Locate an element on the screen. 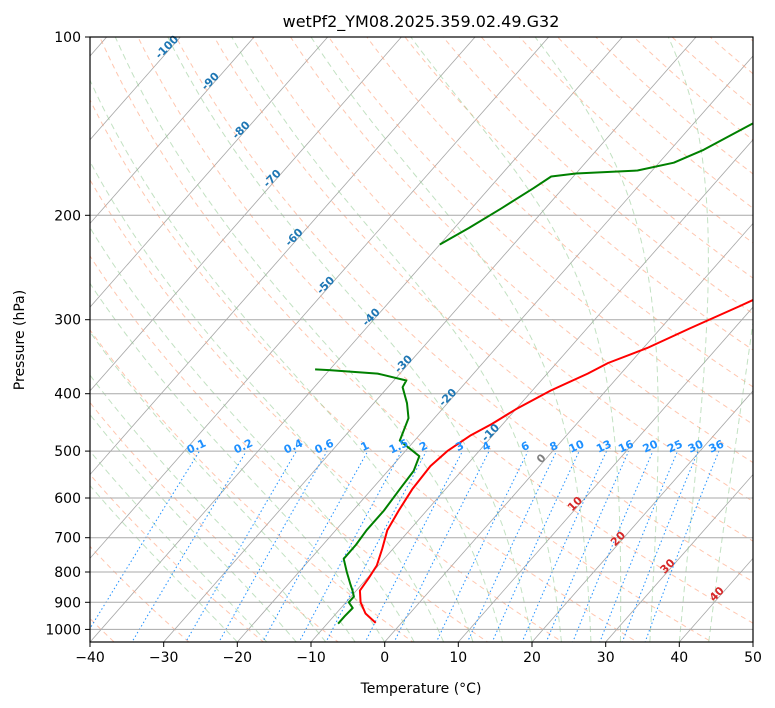  y-tick-label: 900 is located at coordinates (67, 603).